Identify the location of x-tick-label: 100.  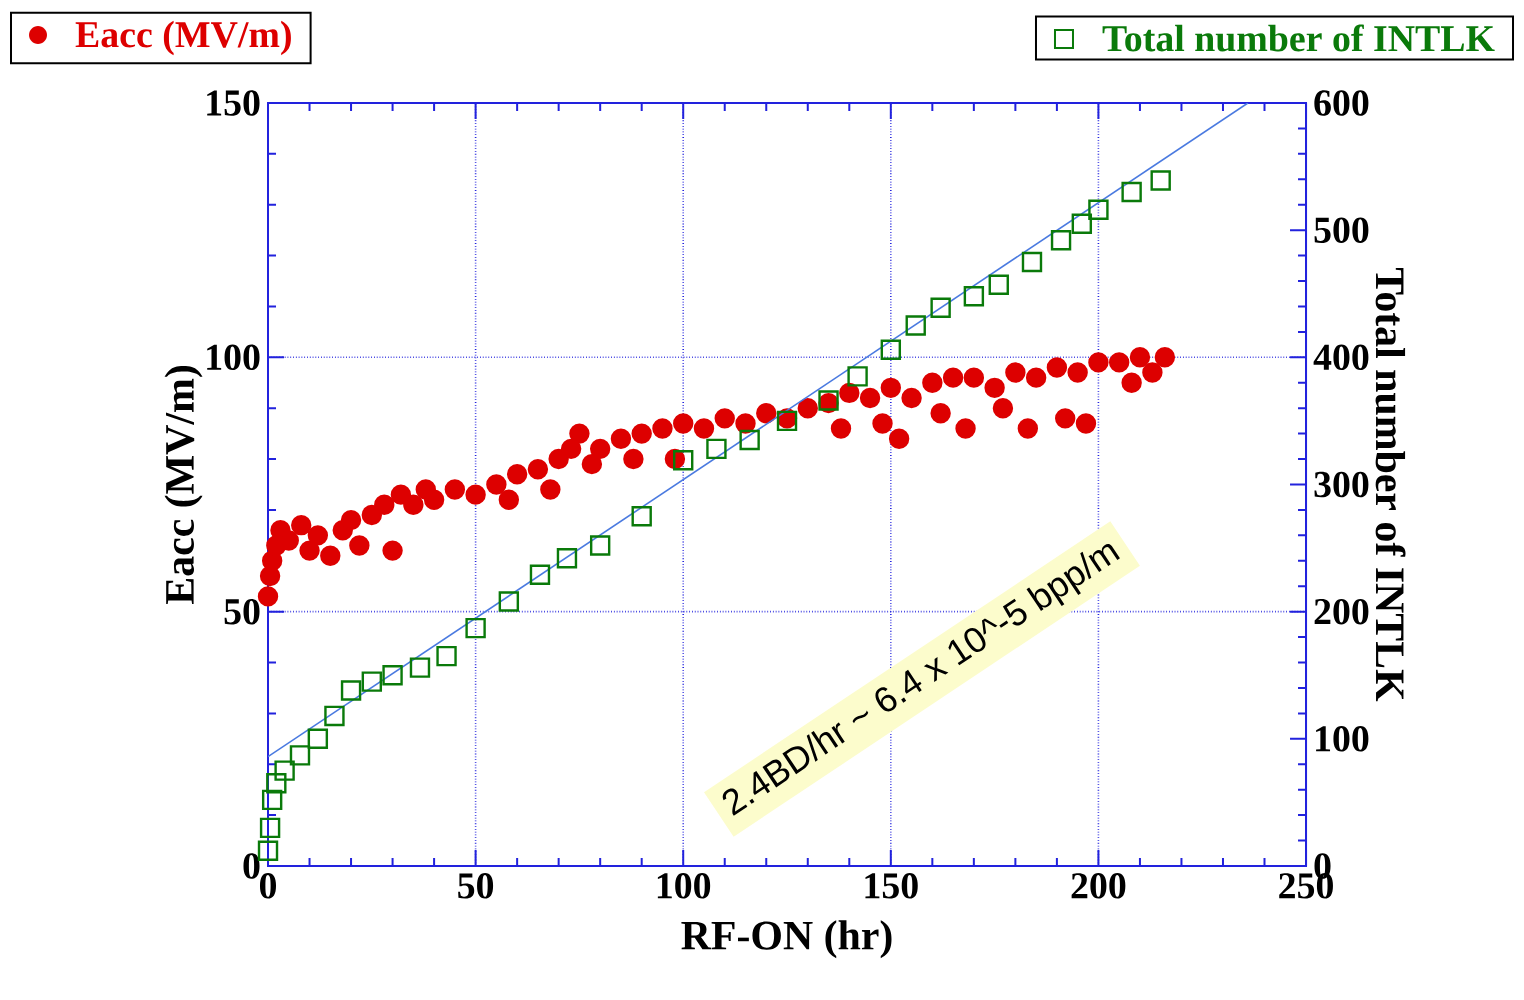
(684, 886).